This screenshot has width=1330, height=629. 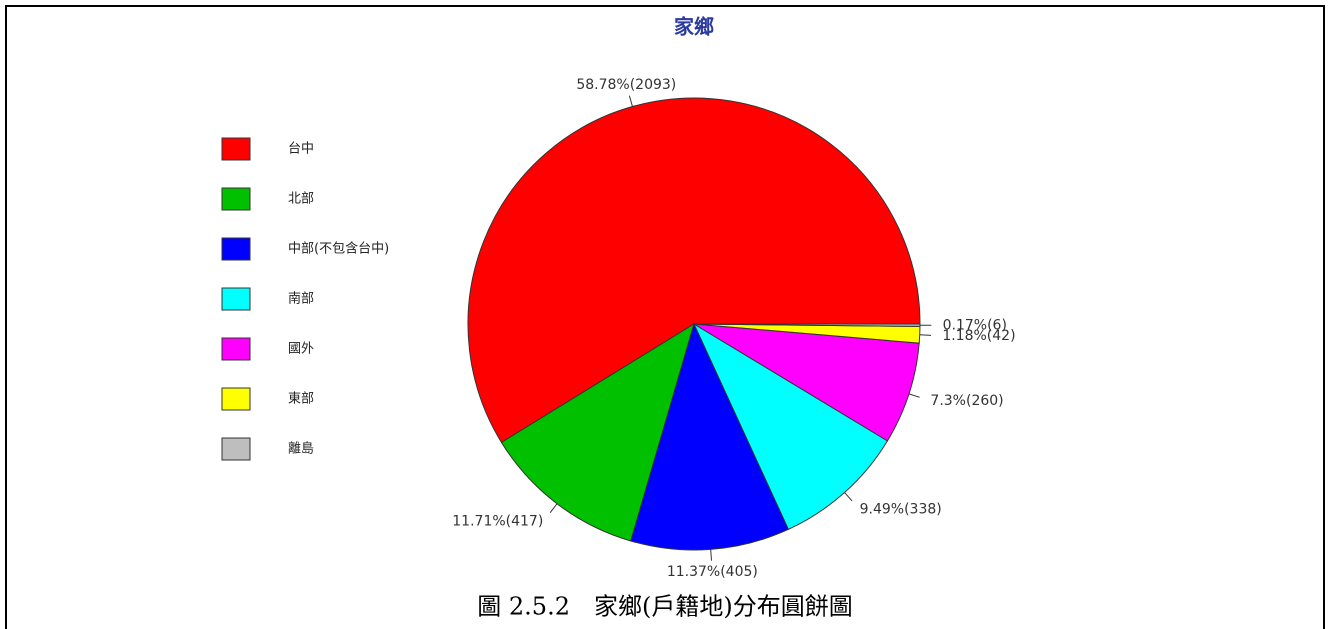 What do you see at coordinates (901, 509) in the screenshot?
I see `data-label: 9.49%(338)` at bounding box center [901, 509].